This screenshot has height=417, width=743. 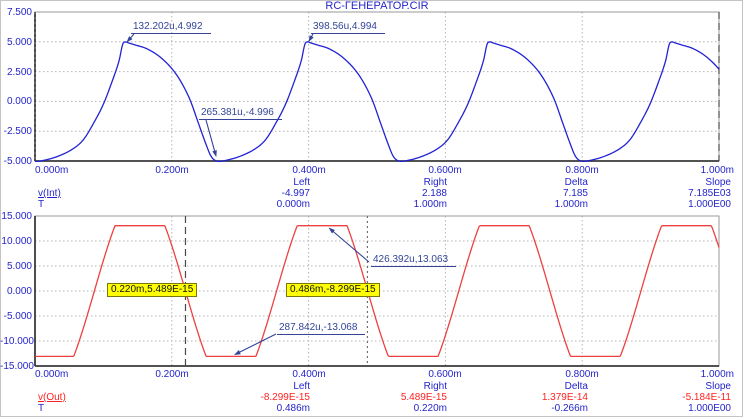 What do you see at coordinates (295, 193) in the screenshot?
I see `stat-value: -4.997` at bounding box center [295, 193].